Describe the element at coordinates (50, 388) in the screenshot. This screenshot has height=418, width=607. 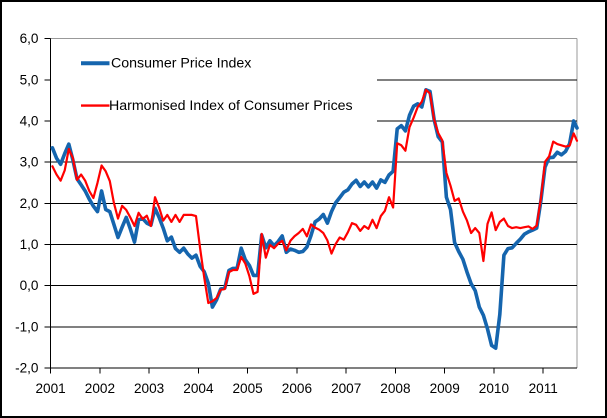
I see `svg-text: 2001` at that location.